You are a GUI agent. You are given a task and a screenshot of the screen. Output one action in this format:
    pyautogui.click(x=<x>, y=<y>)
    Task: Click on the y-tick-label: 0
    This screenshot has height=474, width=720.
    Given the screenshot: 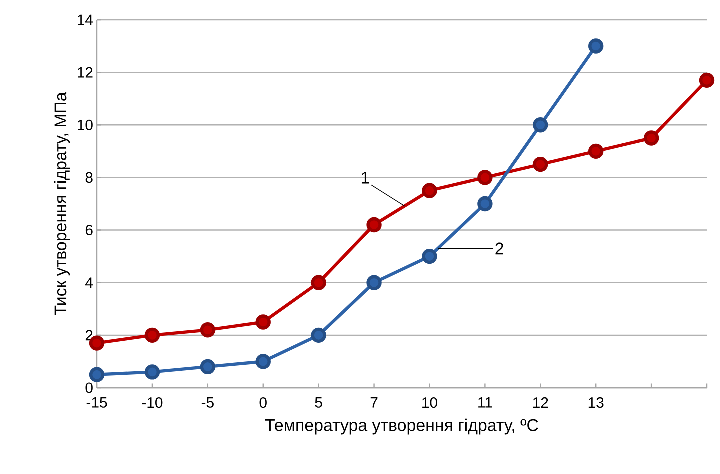 What is the action you would take?
    pyautogui.click(x=89, y=388)
    